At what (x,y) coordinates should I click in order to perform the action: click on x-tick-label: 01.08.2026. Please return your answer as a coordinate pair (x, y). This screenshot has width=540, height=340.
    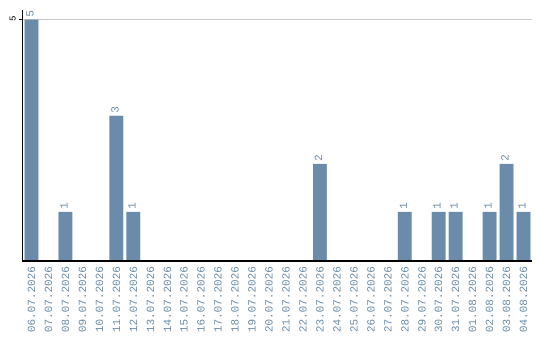
    Looking at the image, I should click on (474, 299).